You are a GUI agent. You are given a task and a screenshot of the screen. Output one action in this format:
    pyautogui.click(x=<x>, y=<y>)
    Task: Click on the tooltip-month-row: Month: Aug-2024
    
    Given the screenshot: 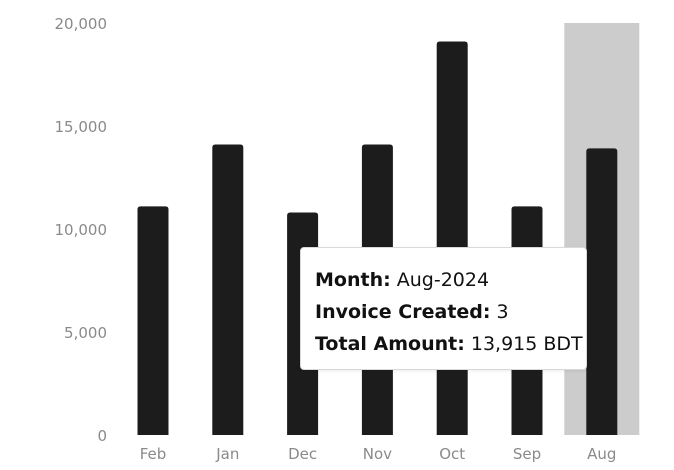 What is the action you would take?
    pyautogui.click(x=443, y=280)
    